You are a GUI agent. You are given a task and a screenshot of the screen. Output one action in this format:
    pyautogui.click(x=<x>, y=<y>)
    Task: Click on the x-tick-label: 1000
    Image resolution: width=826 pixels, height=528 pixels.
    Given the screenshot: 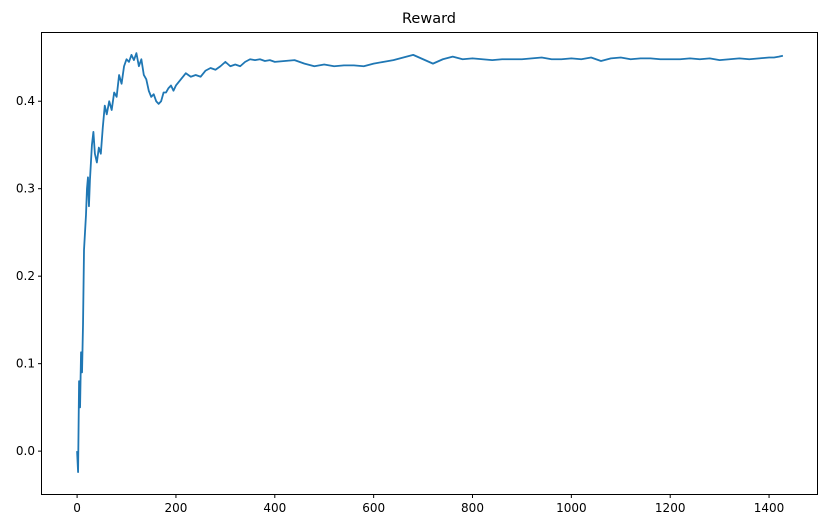 What is the action you would take?
    pyautogui.click(x=571, y=508)
    